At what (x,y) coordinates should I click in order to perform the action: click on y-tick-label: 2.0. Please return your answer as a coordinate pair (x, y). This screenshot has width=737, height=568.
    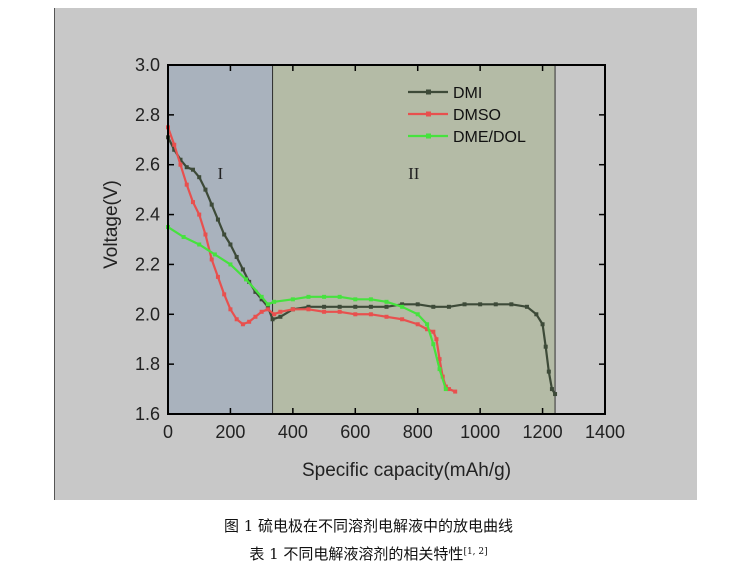
    Looking at the image, I should click on (147, 314).